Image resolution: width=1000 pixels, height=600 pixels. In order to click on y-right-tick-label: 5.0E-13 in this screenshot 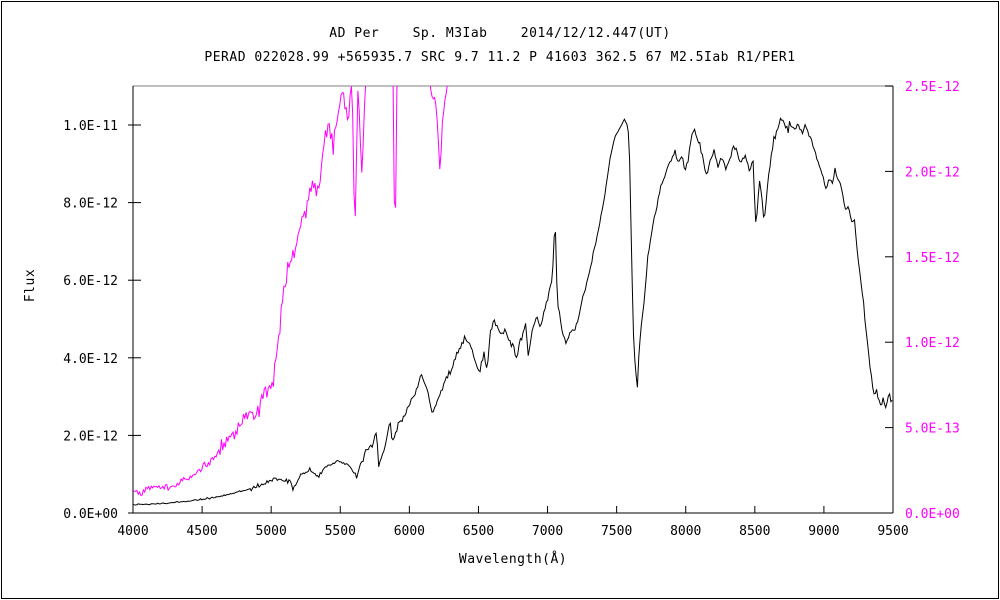, I will do `click(932, 429)`.